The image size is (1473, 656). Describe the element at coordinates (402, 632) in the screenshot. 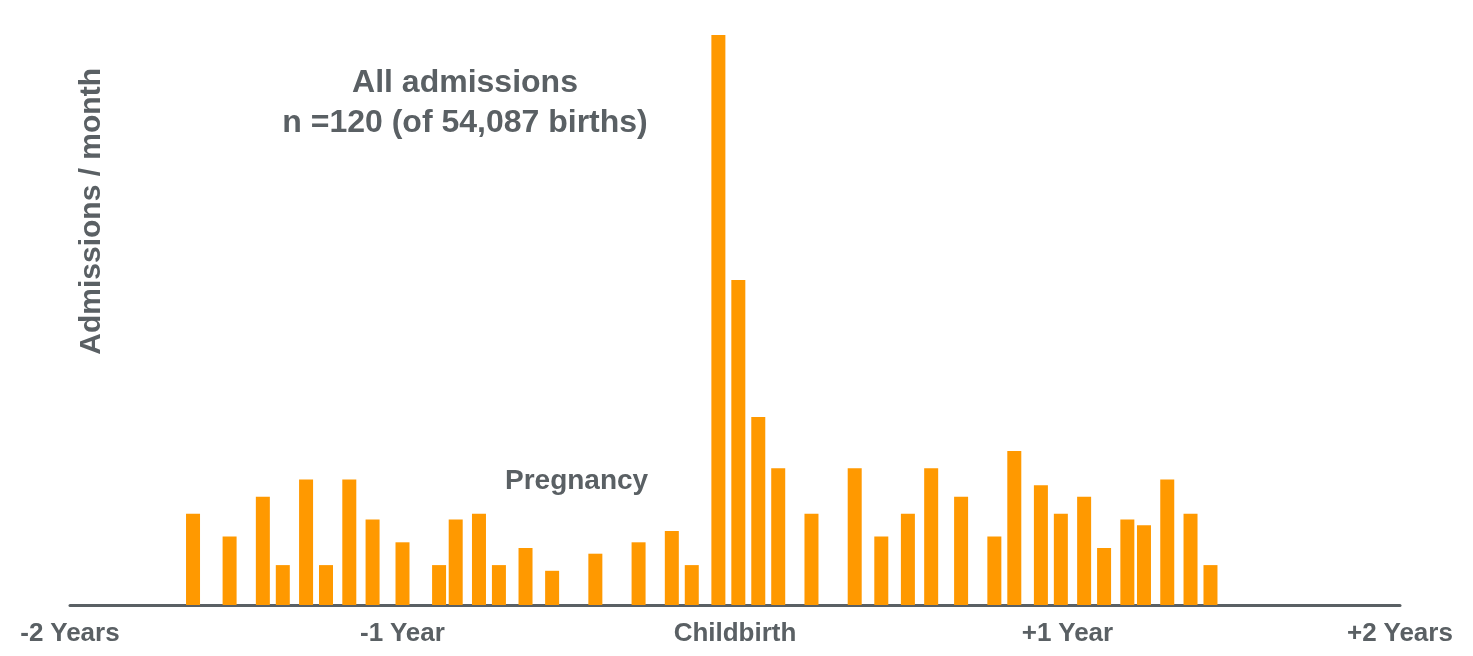

I see `x-tick-label: -1 Year` at that location.